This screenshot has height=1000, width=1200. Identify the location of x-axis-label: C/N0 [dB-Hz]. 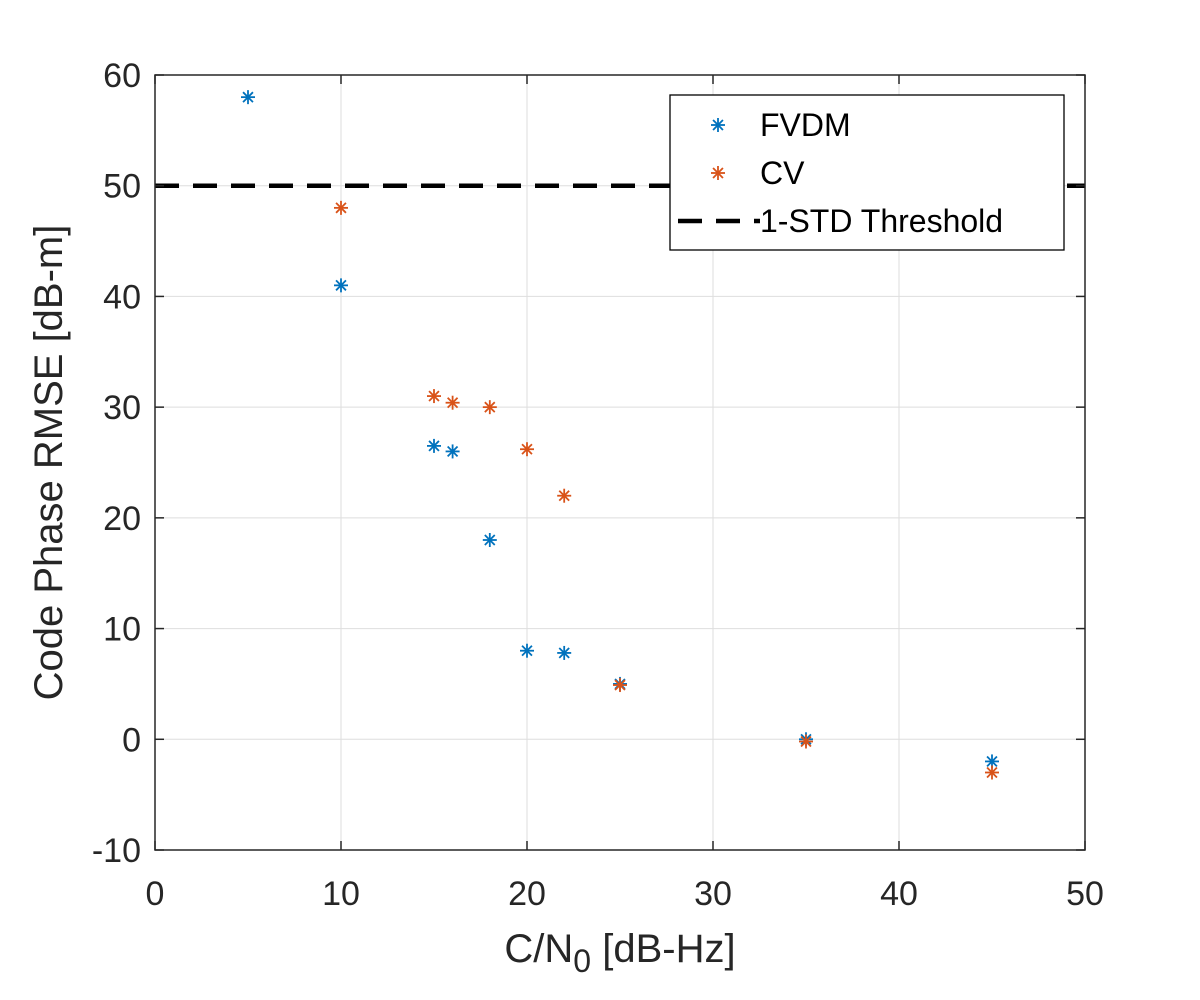
(619, 953).